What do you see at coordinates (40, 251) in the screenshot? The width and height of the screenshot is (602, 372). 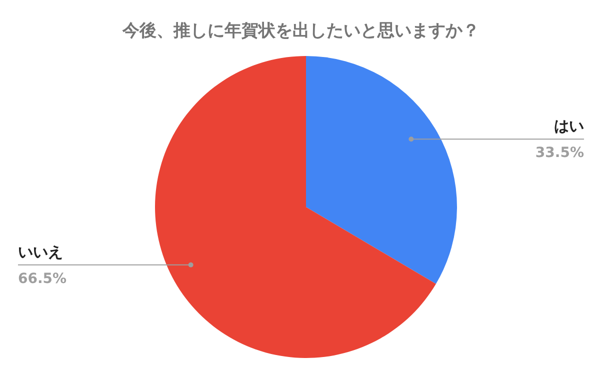 I see `slice-label: いいえ` at bounding box center [40, 251].